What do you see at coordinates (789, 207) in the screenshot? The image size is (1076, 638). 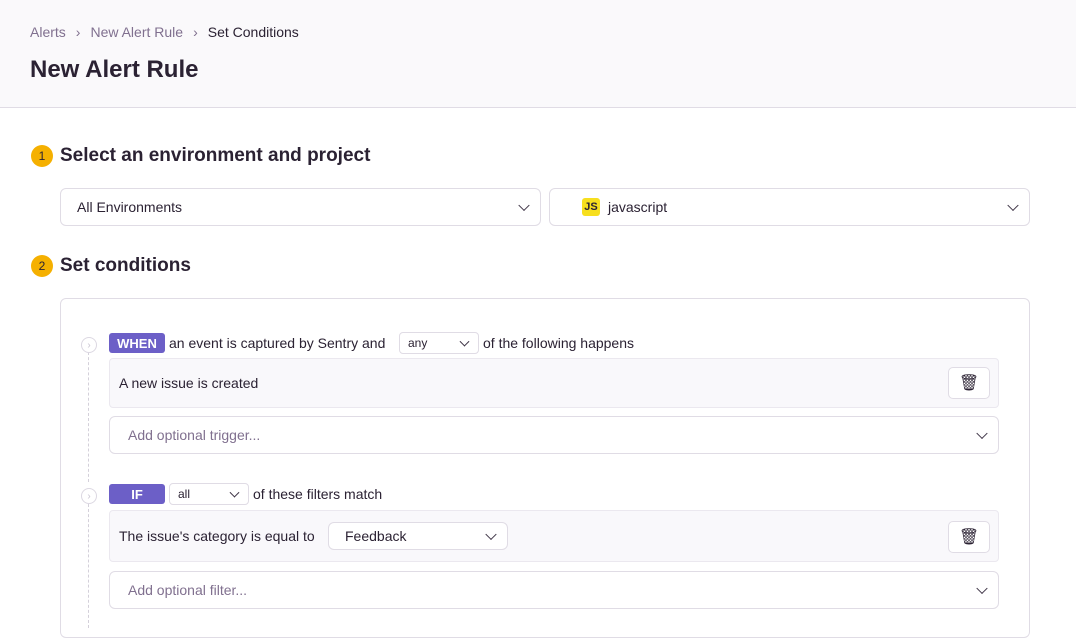 I see `project-select: JS javascript` at bounding box center [789, 207].